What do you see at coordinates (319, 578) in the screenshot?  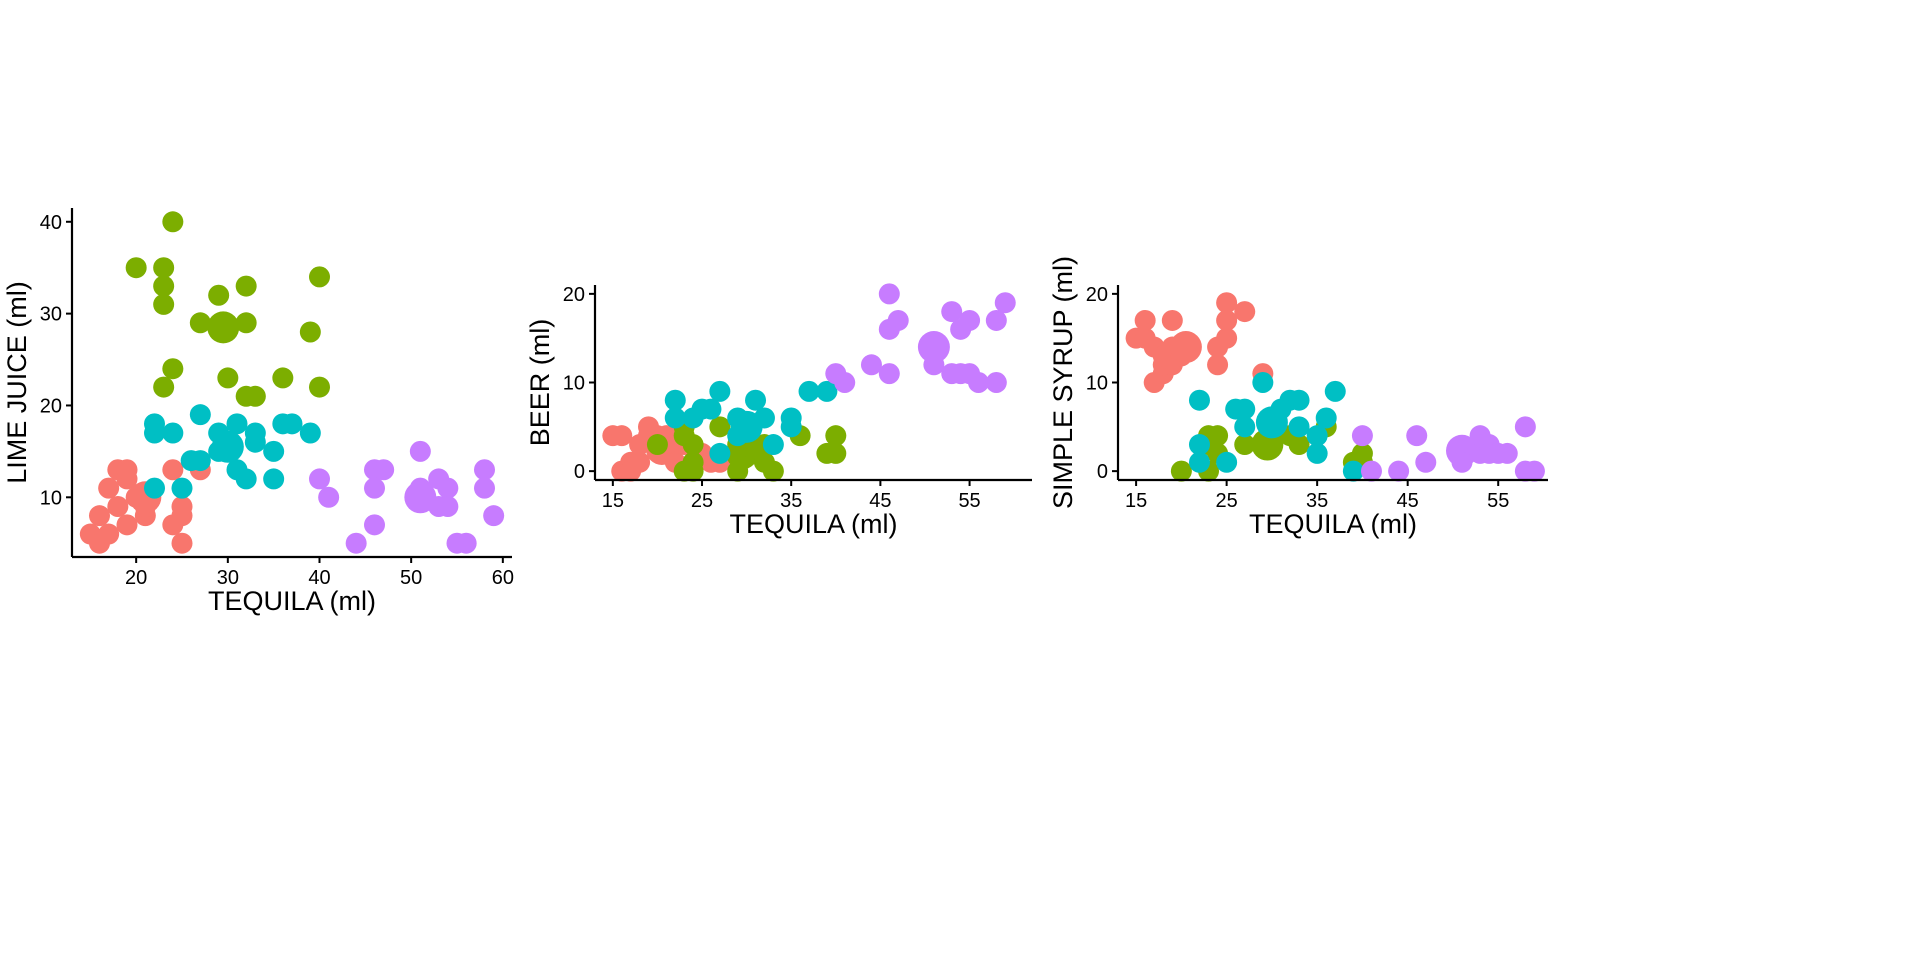 I see `x-tick-label: 40` at bounding box center [319, 578].